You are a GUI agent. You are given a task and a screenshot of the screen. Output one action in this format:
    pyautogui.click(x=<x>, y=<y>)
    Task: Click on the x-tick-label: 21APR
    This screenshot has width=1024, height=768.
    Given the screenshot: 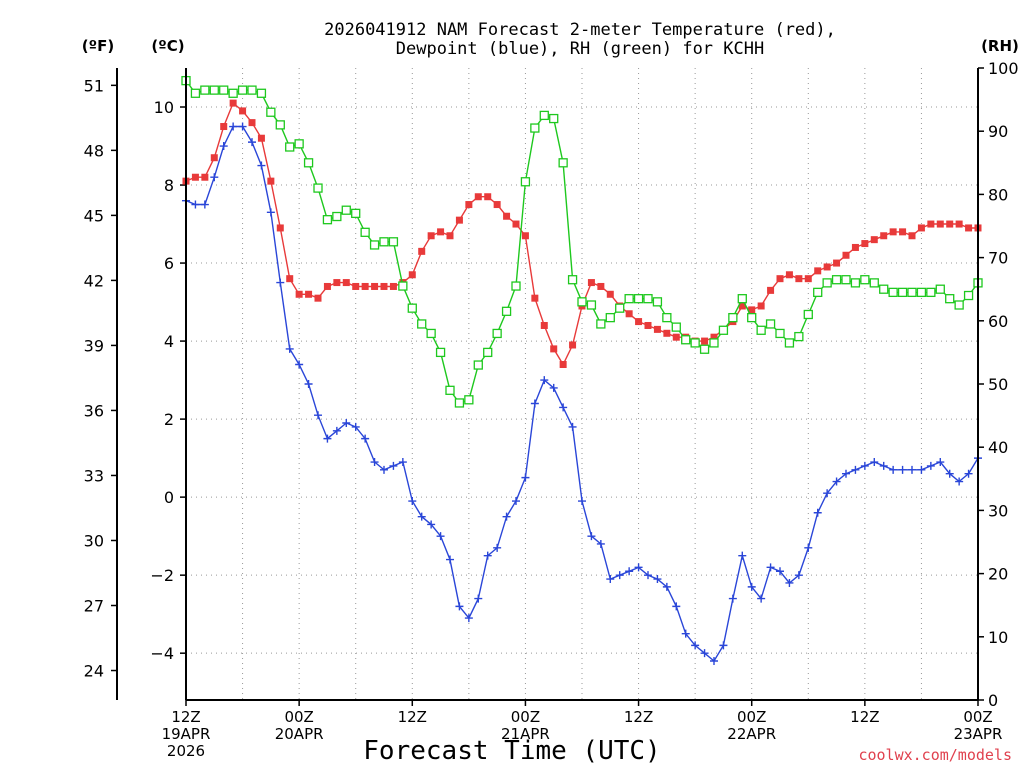 What is the action you would take?
    pyautogui.click(x=525, y=734)
    